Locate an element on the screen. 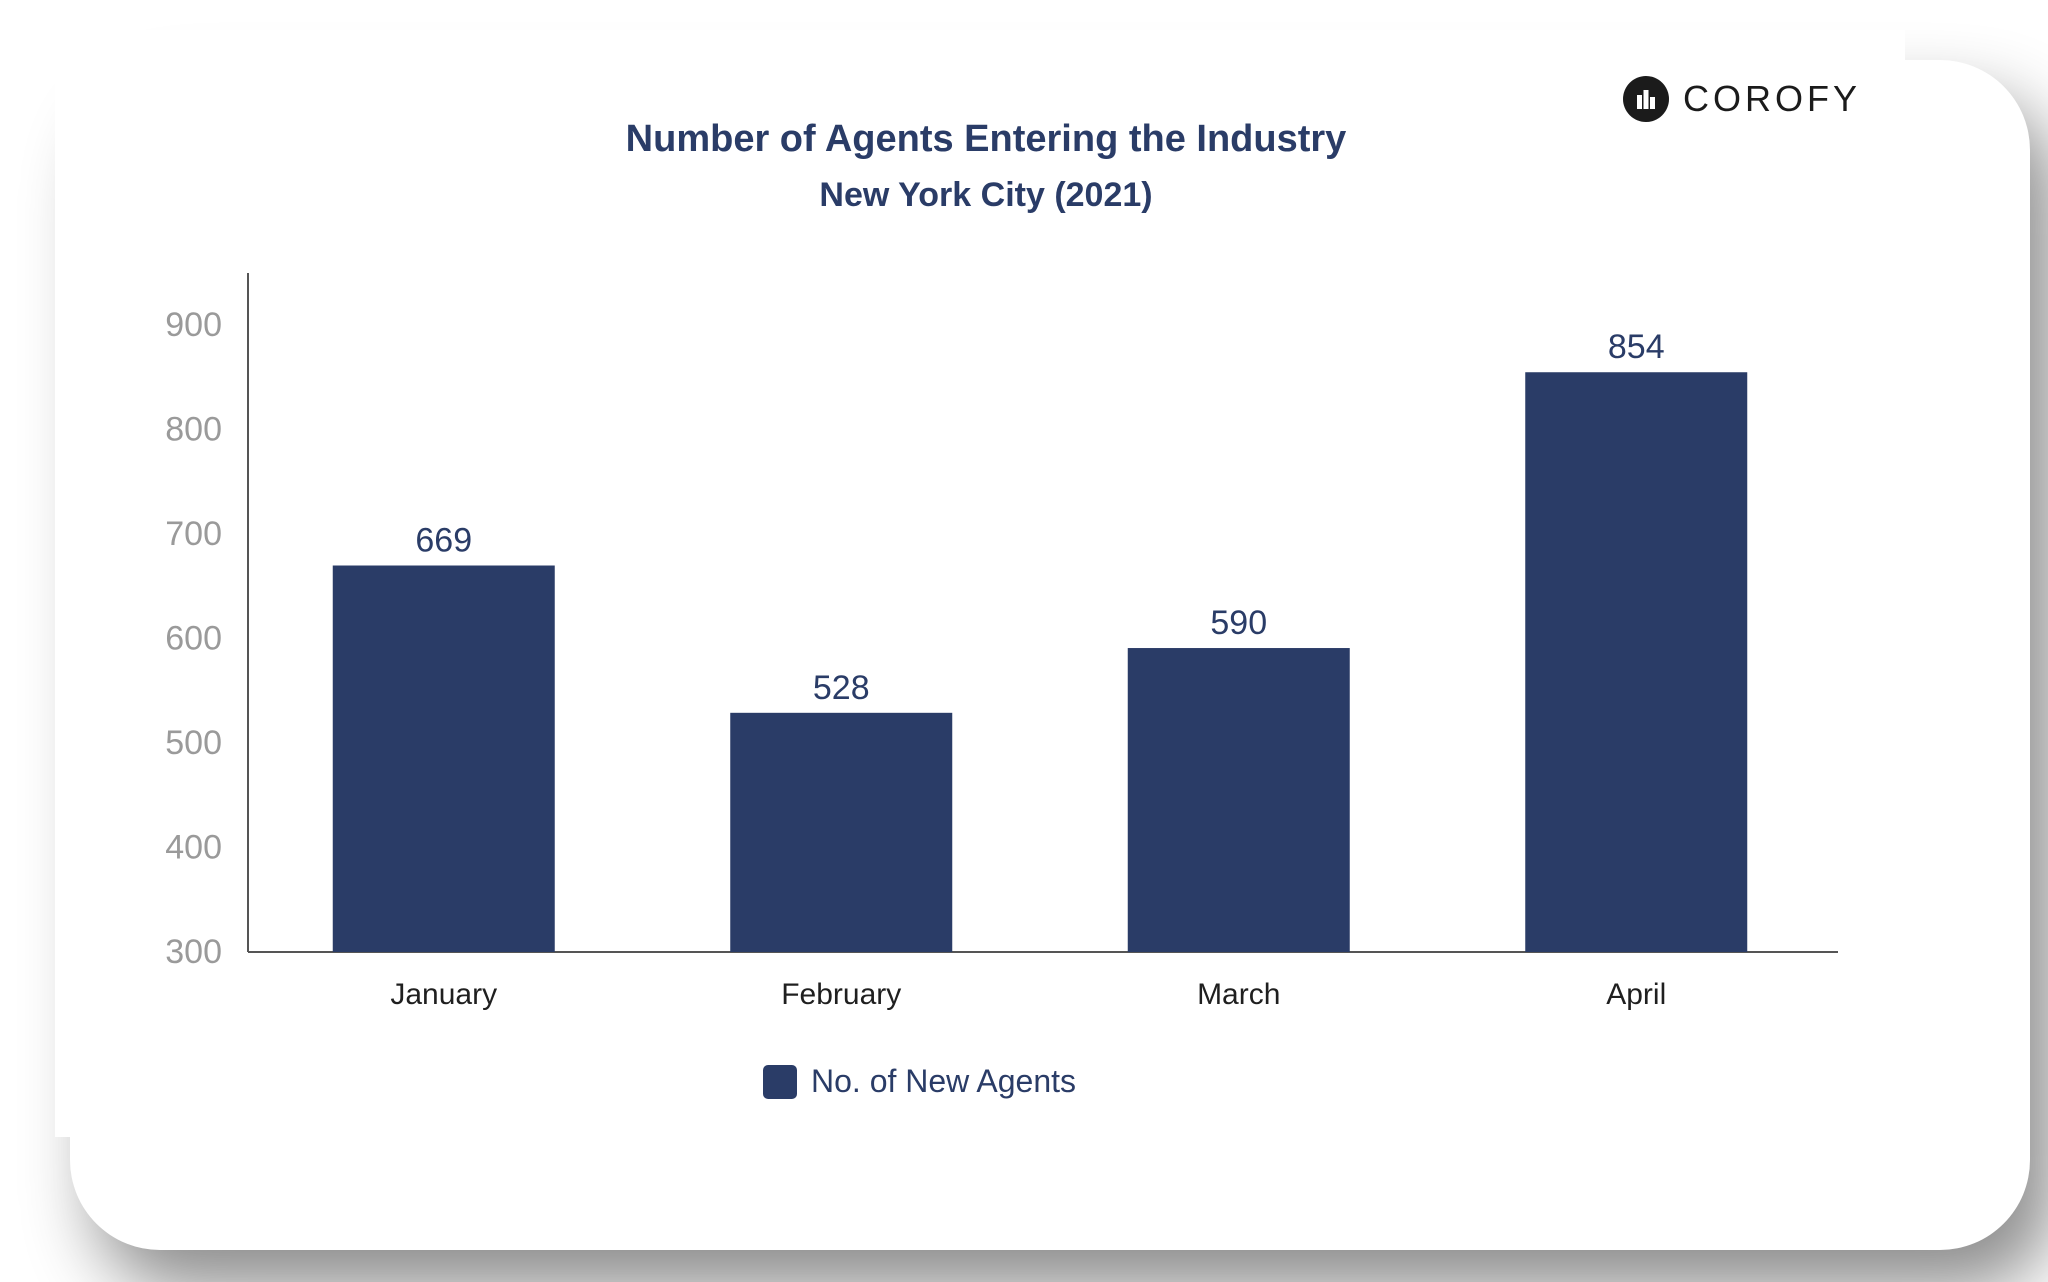 The width and height of the screenshot is (2048, 1282). data-label: 590 is located at coordinates (1238, 623).